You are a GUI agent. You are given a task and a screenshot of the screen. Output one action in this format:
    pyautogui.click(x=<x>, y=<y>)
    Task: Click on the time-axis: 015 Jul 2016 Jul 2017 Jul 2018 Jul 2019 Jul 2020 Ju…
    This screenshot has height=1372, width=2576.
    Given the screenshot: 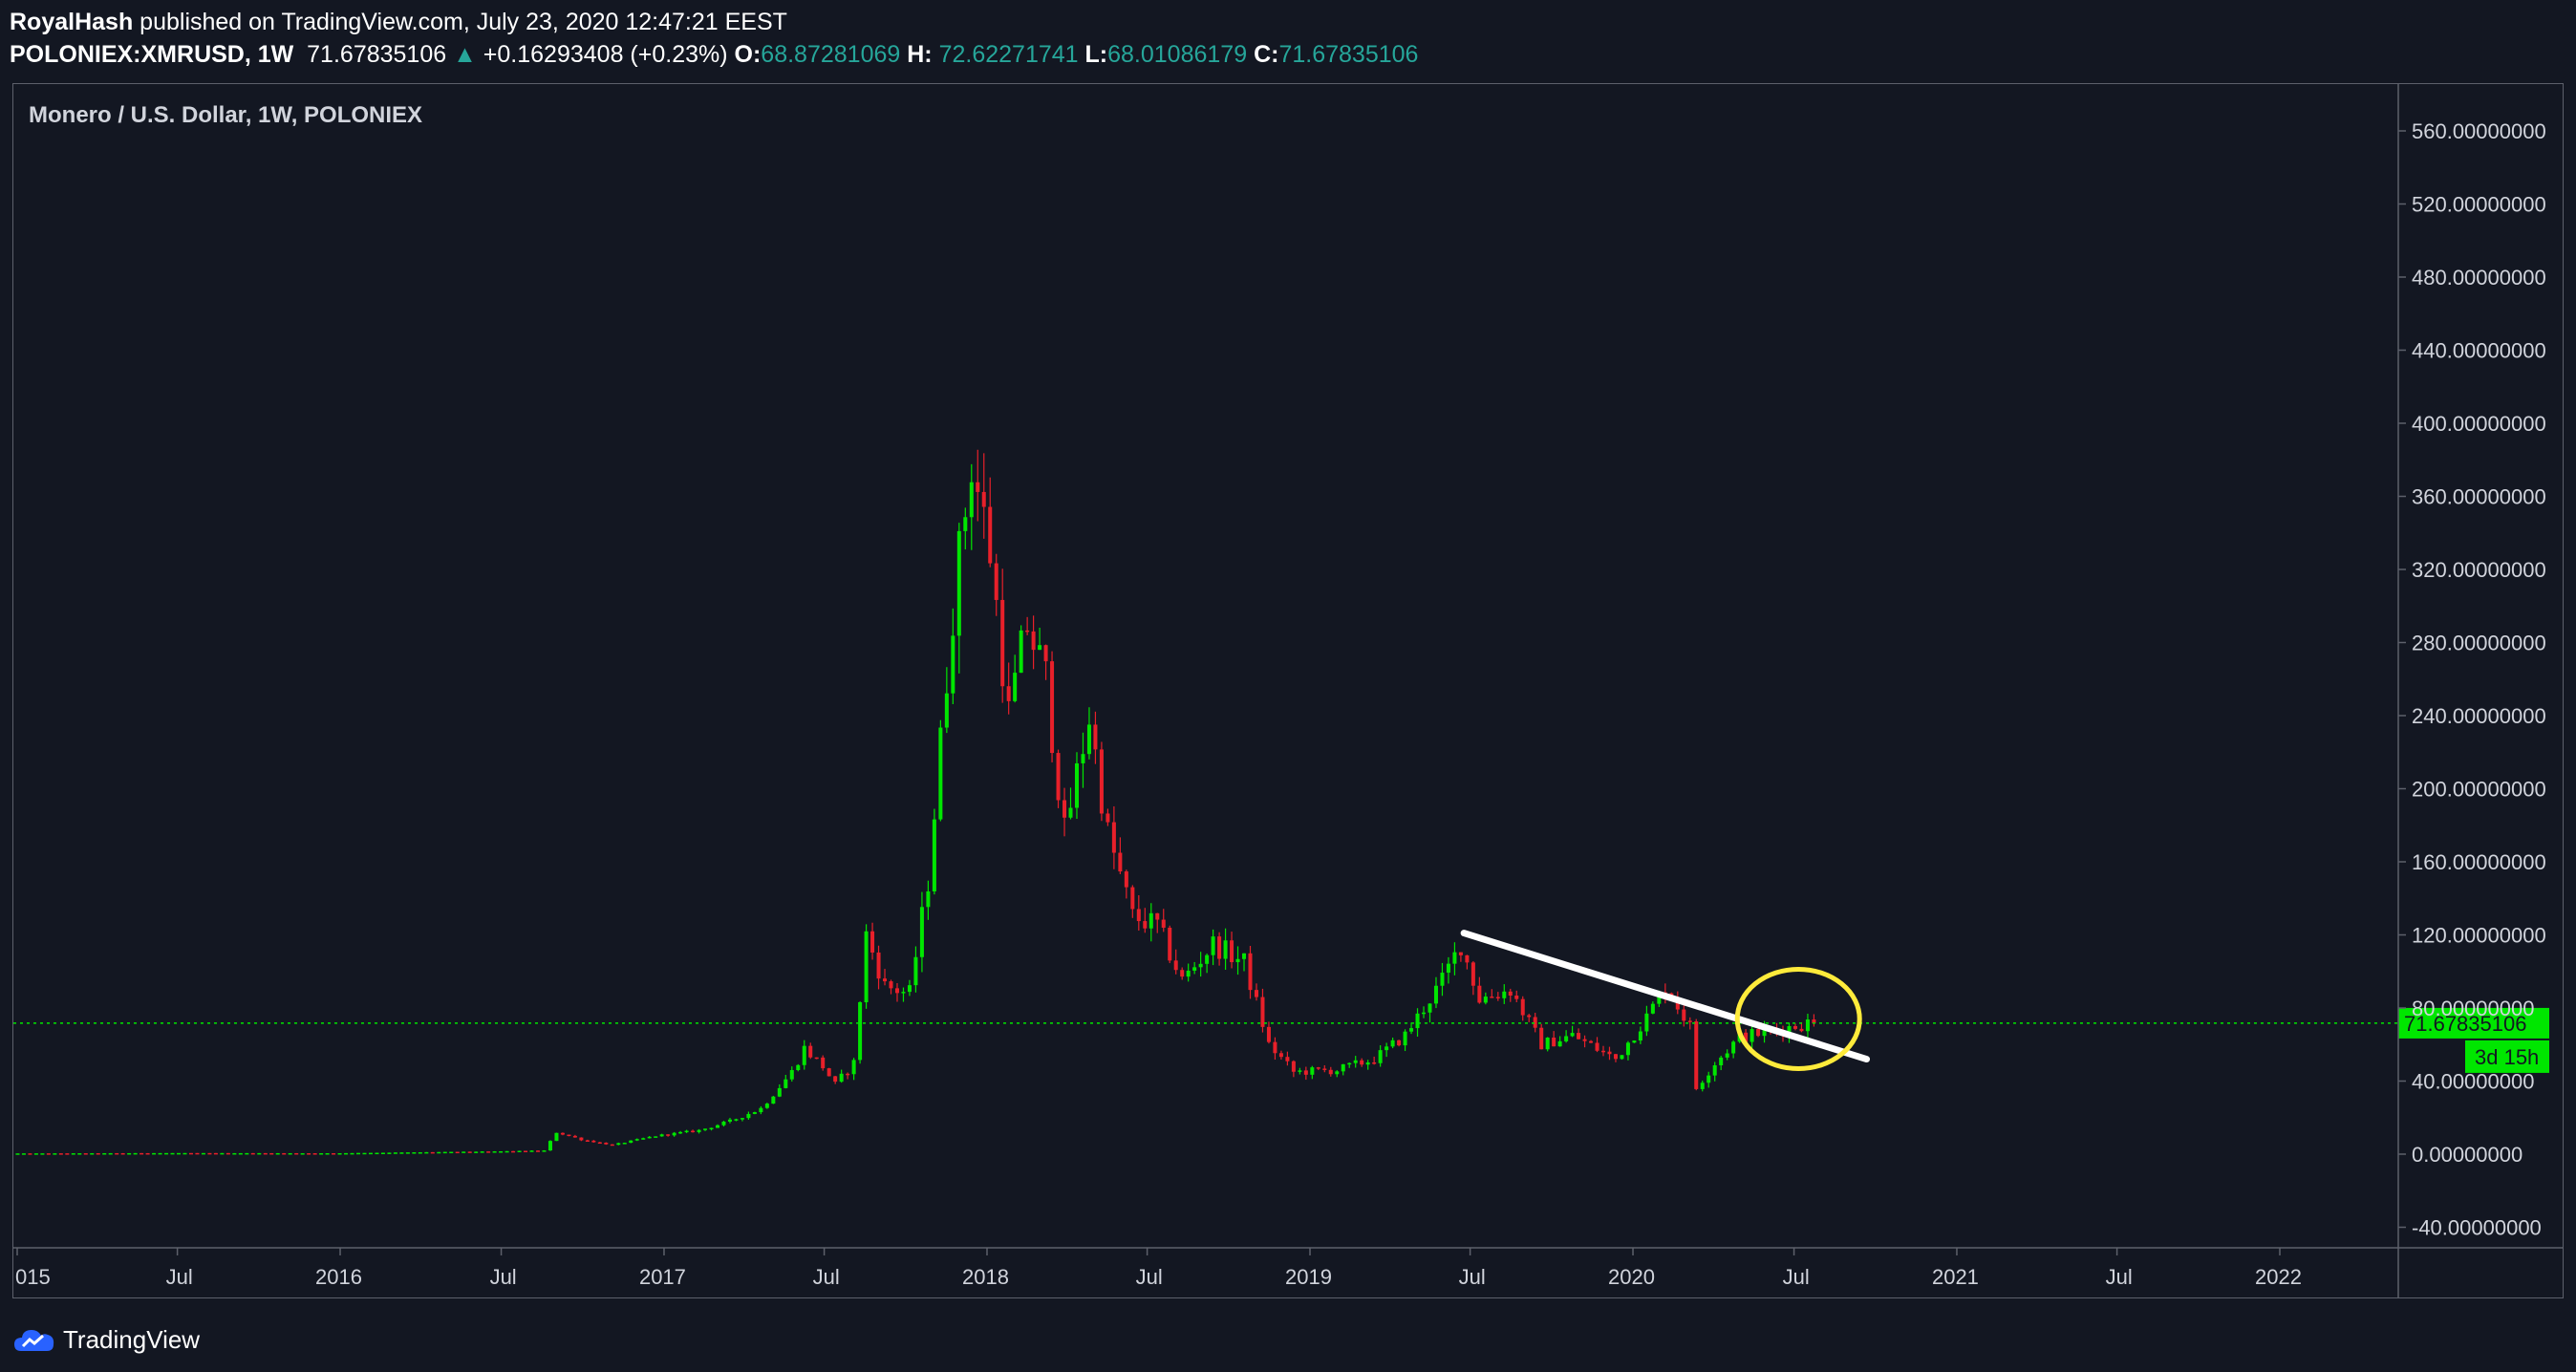 What is the action you would take?
    pyautogui.click(x=1288, y=1268)
    